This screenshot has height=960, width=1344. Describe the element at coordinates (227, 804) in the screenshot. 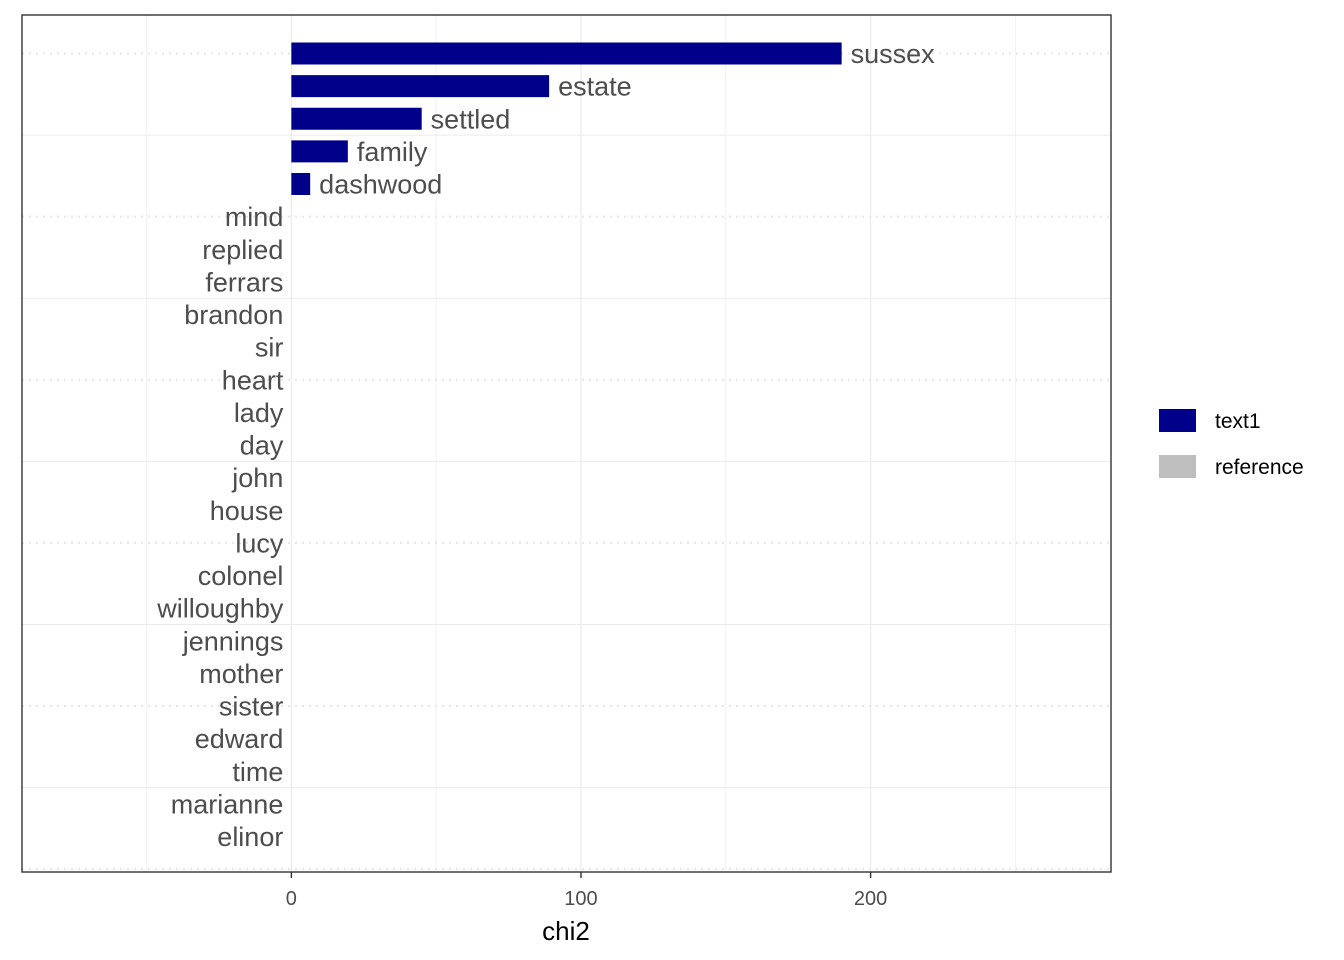

I see `word-label-marianne: marianne` at that location.